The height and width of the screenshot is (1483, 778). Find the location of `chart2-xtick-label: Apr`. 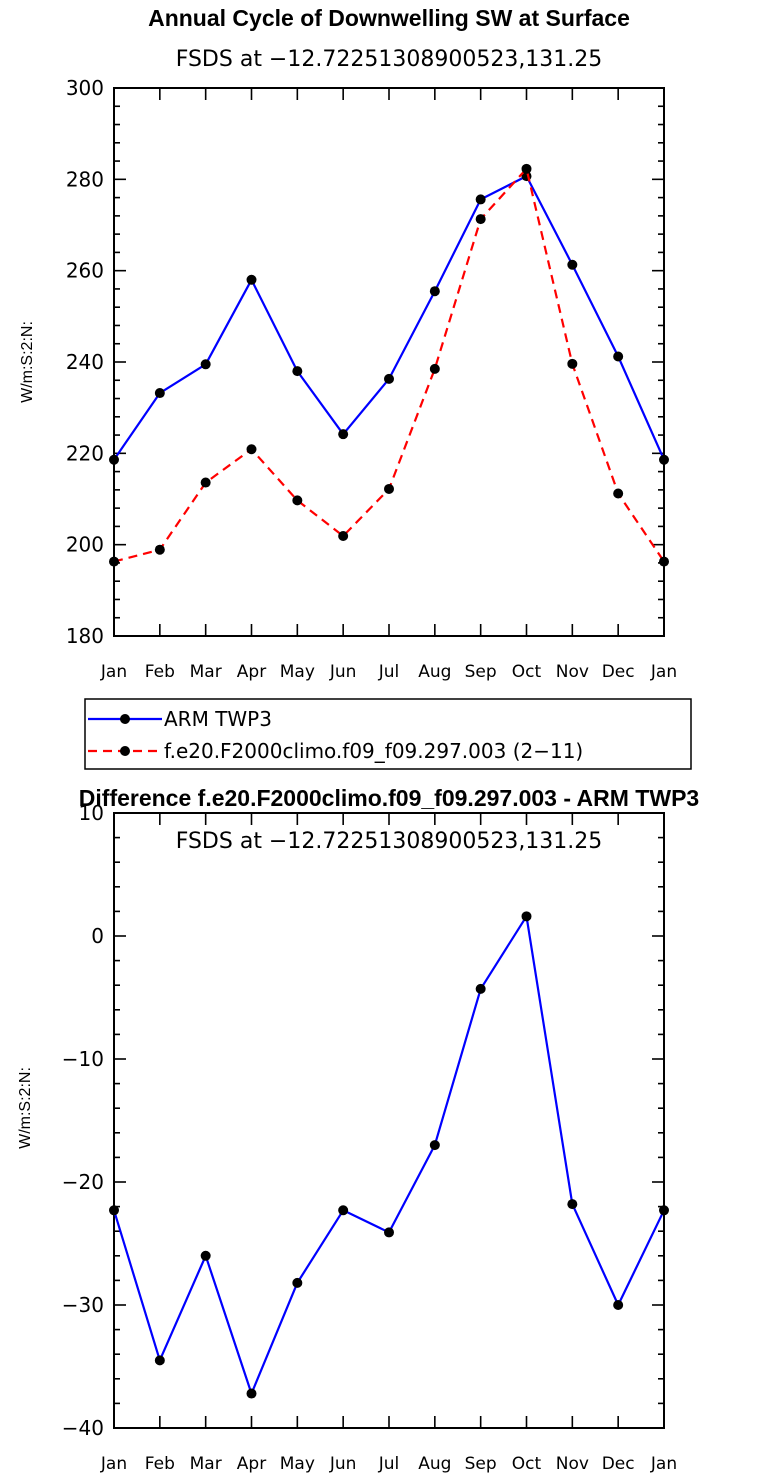

chart2-xtick-label: Apr is located at coordinates (251, 1464).